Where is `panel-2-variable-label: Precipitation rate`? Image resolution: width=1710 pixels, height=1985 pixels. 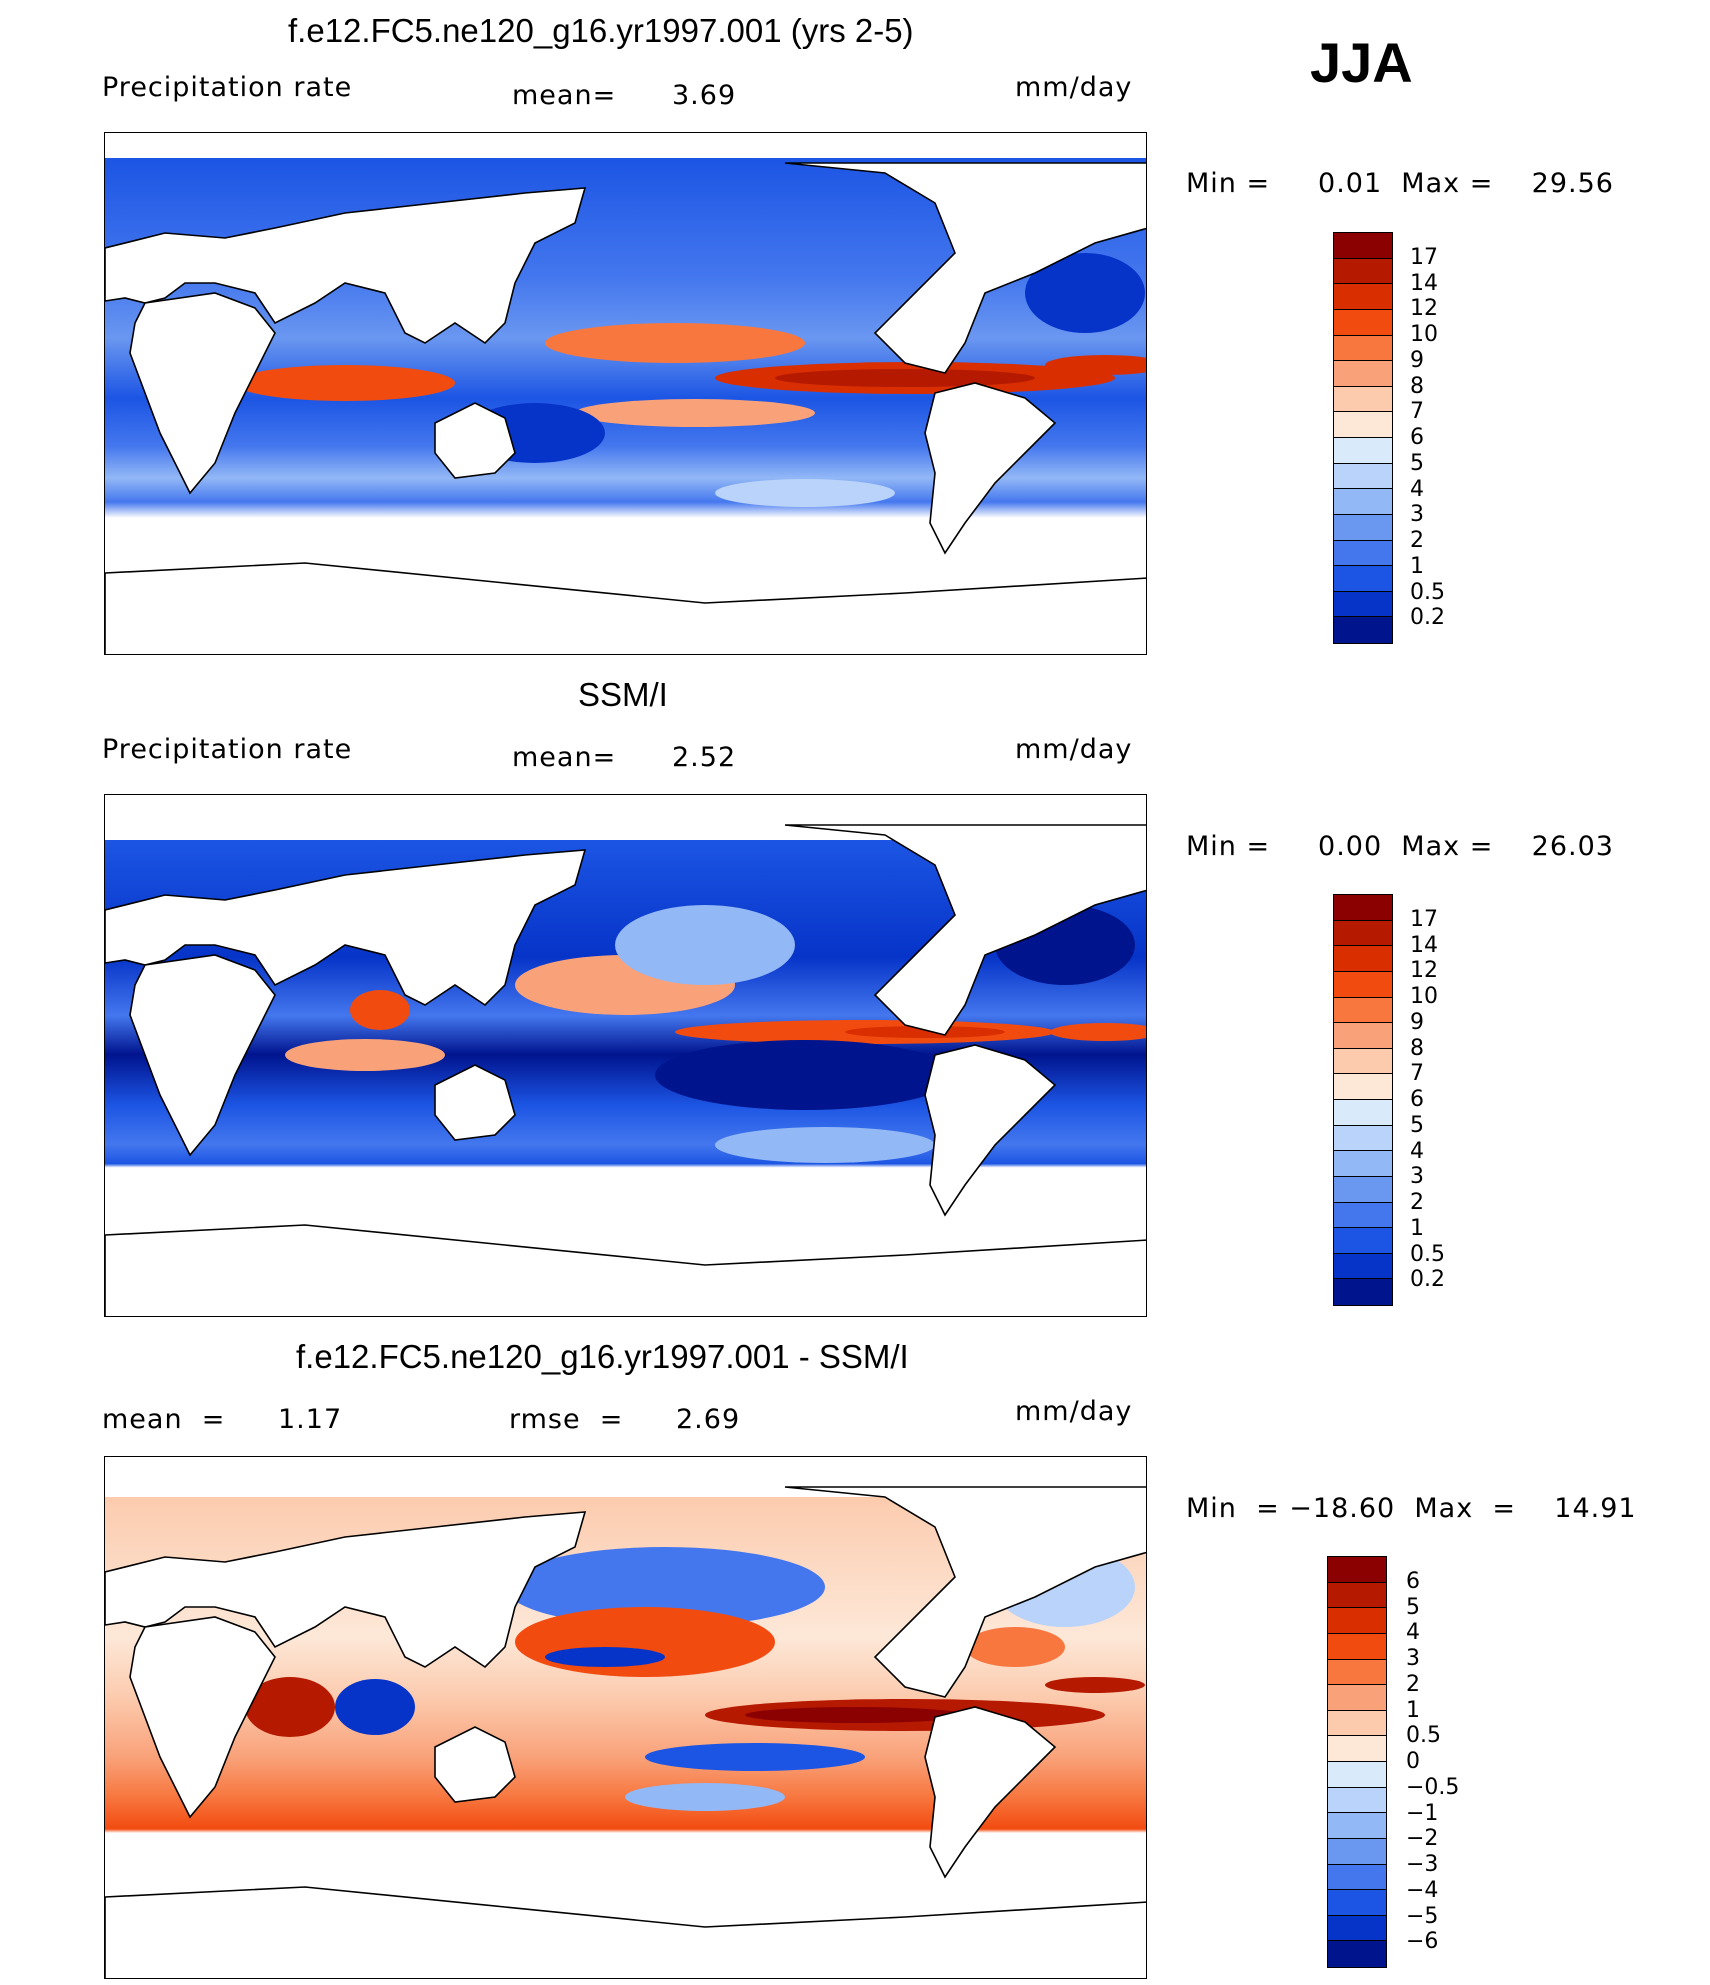
panel-2-variable-label: Precipitation rate is located at coordinates (227, 749).